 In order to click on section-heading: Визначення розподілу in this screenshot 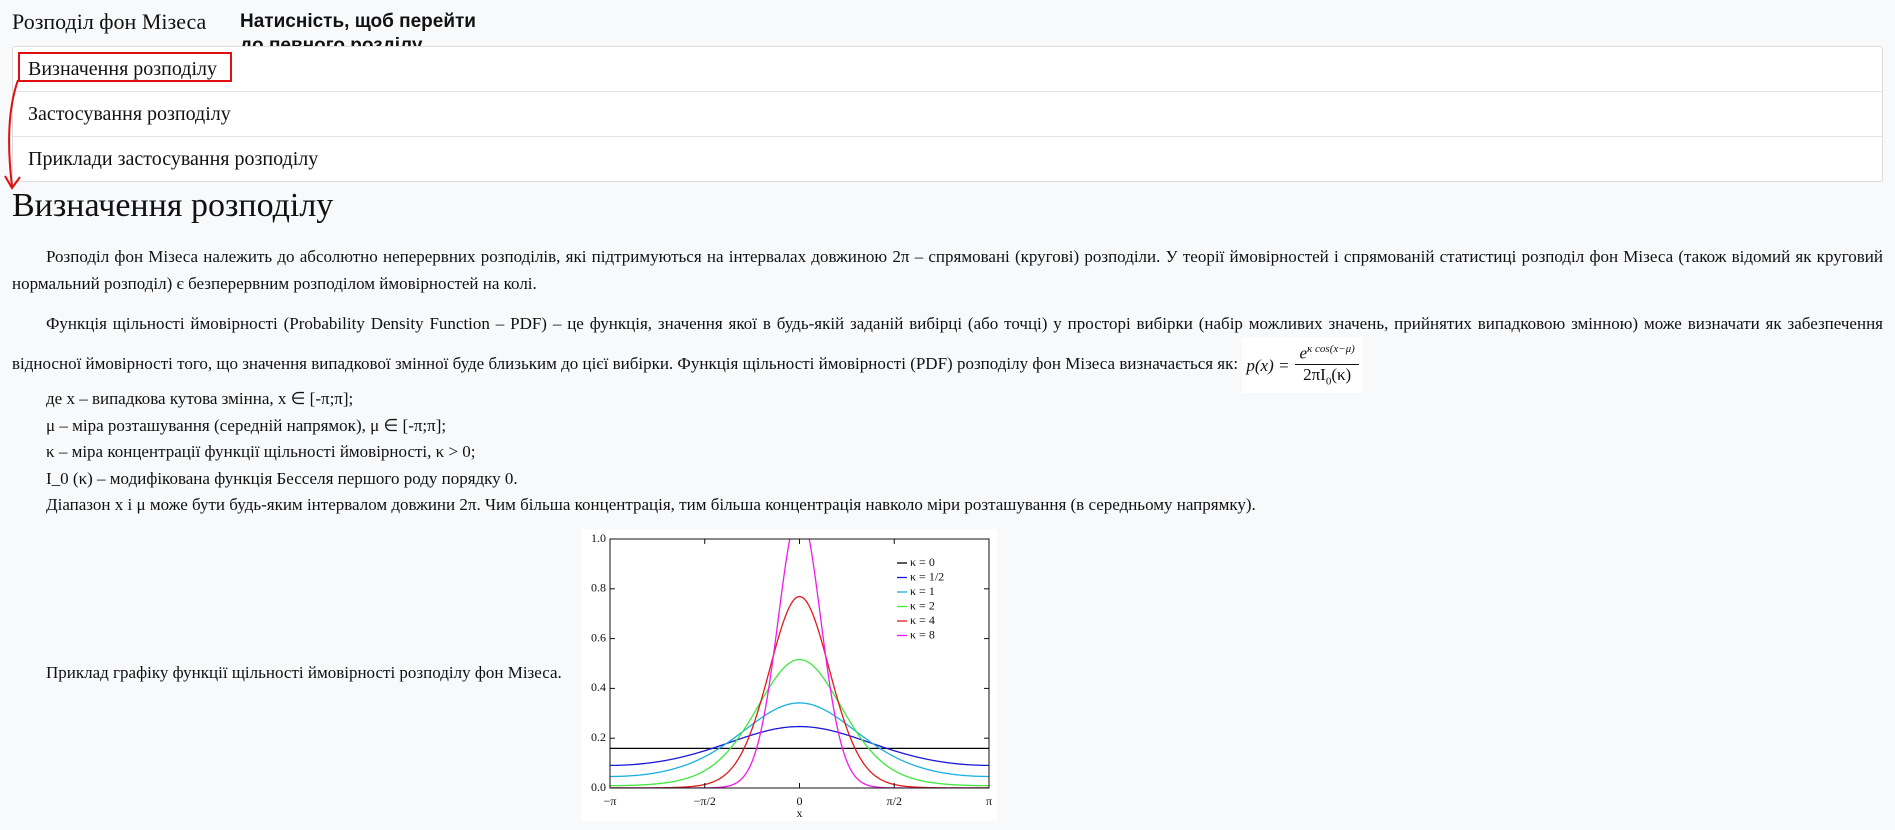, I will do `click(173, 205)`.